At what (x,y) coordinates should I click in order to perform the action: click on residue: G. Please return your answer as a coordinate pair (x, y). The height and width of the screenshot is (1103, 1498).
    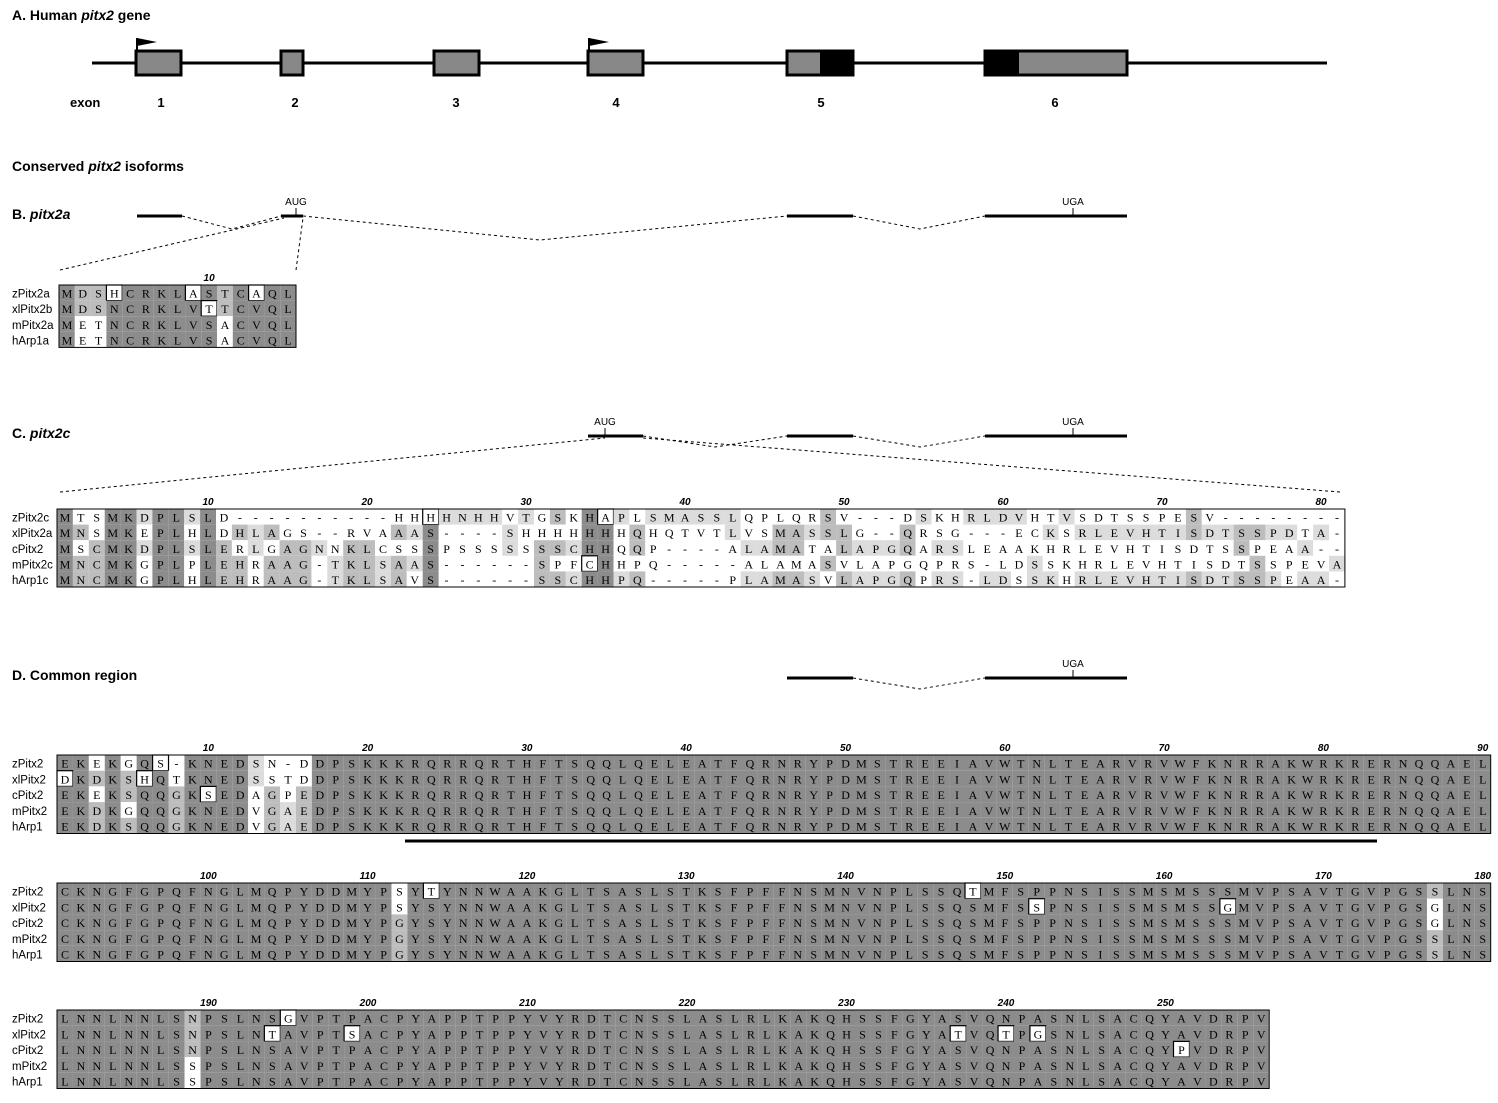
    Looking at the image, I should click on (558, 907).